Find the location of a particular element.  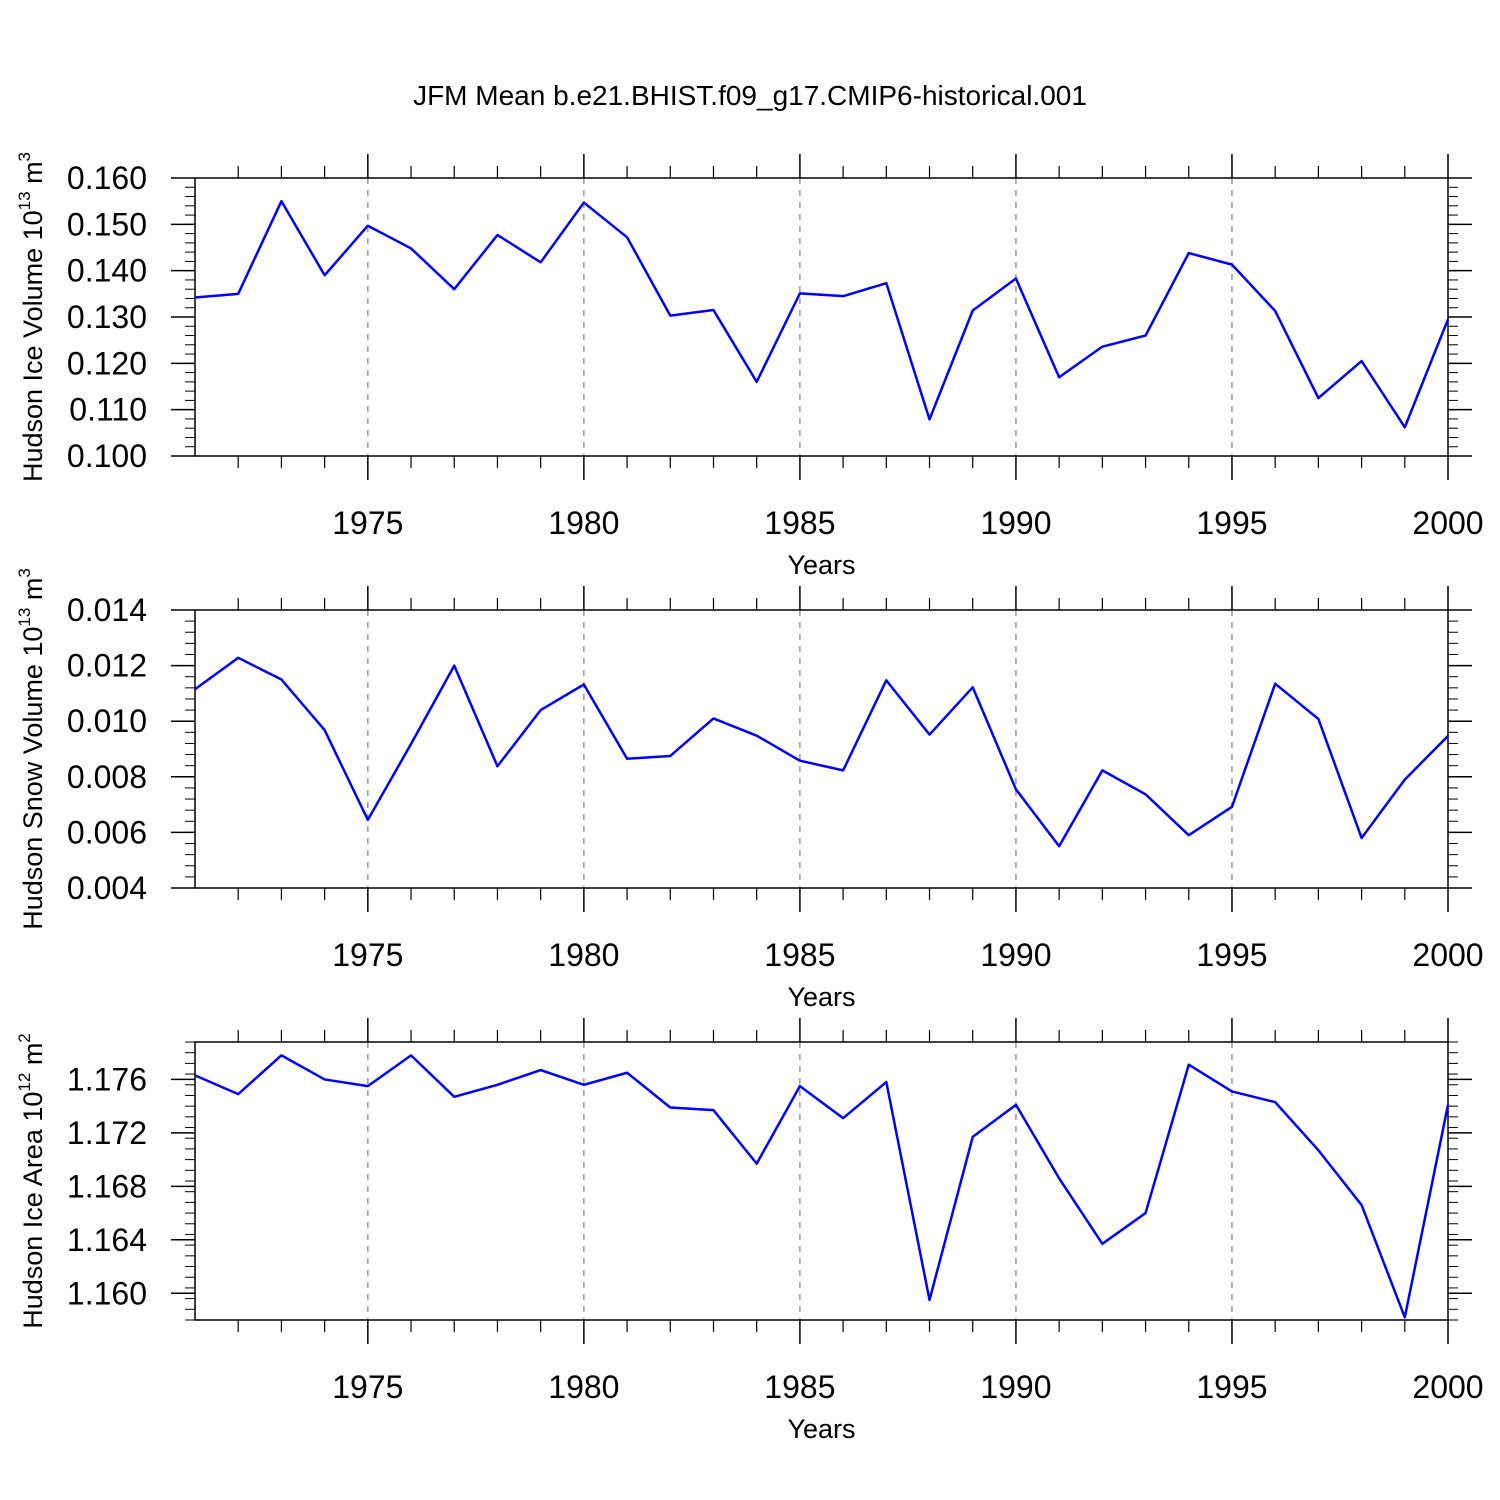

y-tick-label: 0.004 is located at coordinates (107, 888).